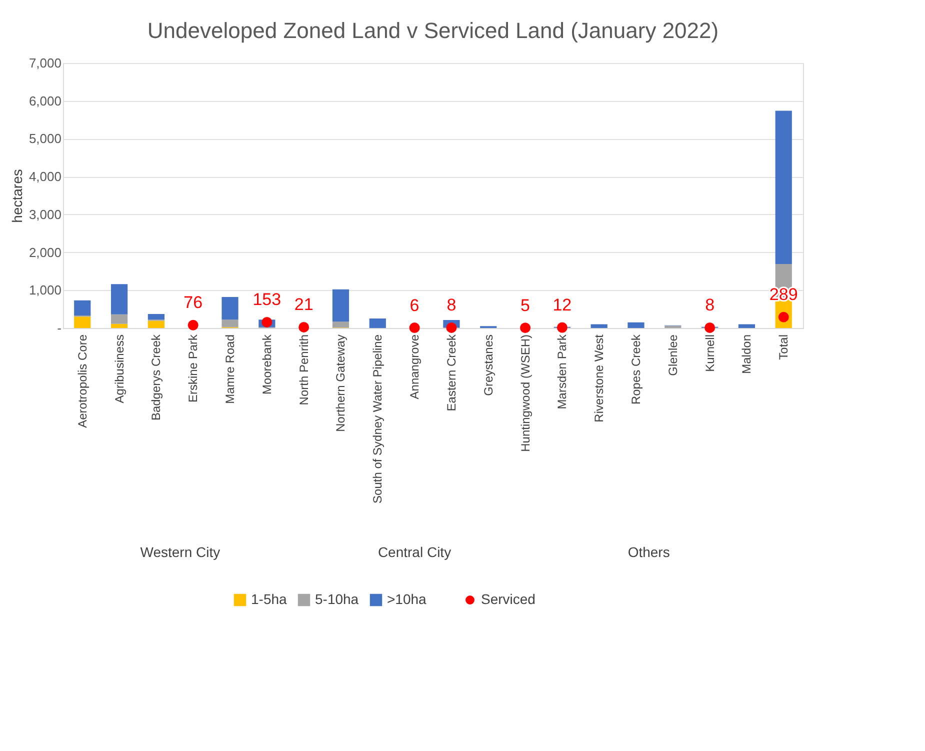 The image size is (925, 751). What do you see at coordinates (635, 369) in the screenshot?
I see `x-tick-label: Ropes Creek` at bounding box center [635, 369].